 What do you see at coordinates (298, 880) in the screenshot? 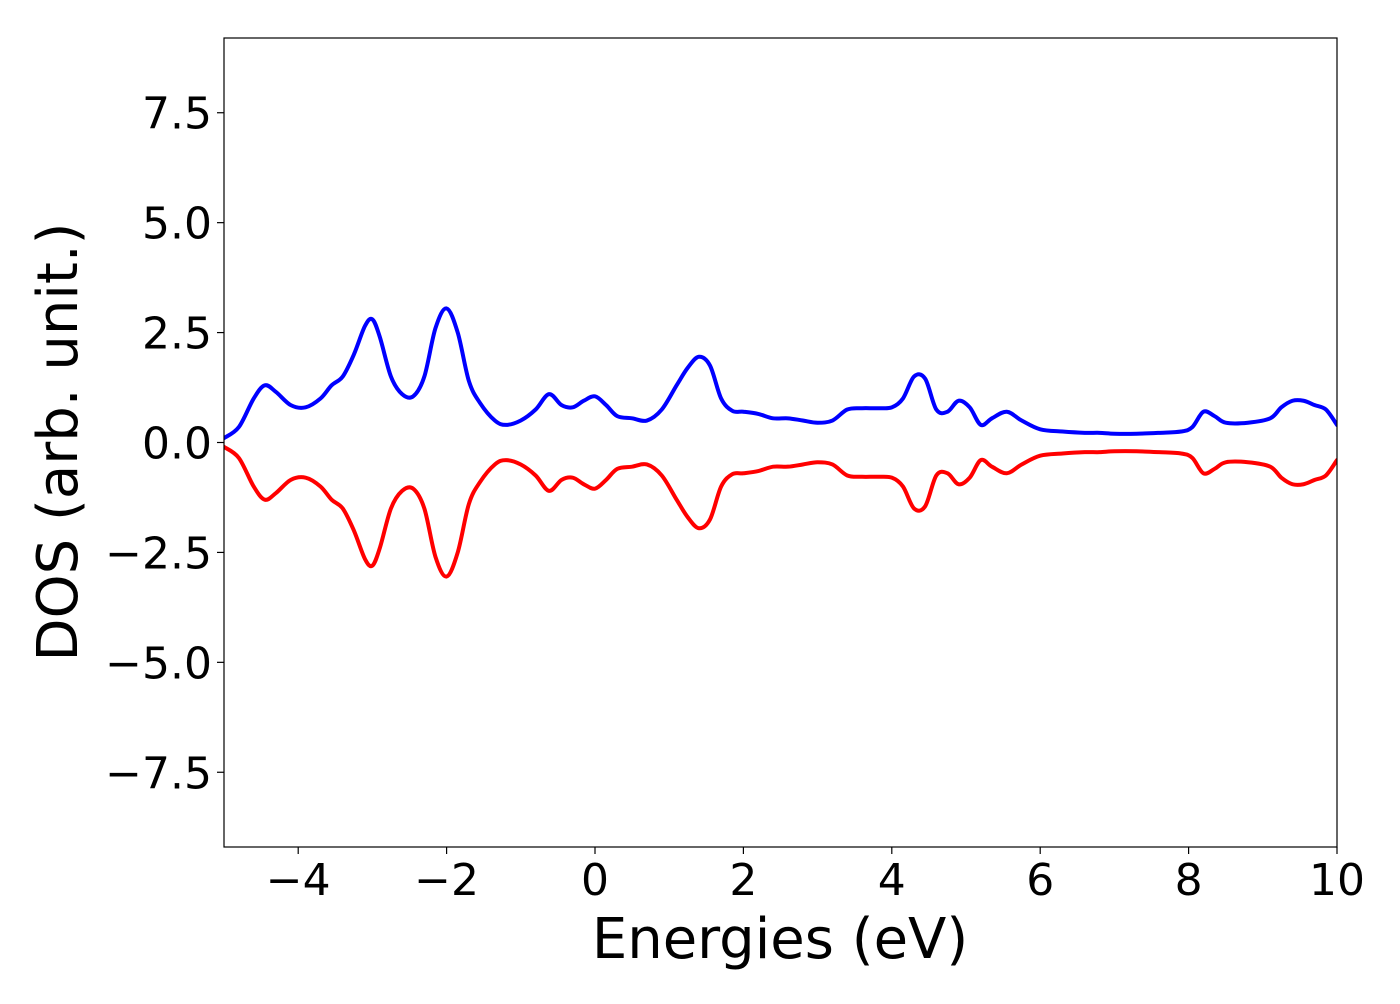
I see `x-tick-label: −4` at bounding box center [298, 880].